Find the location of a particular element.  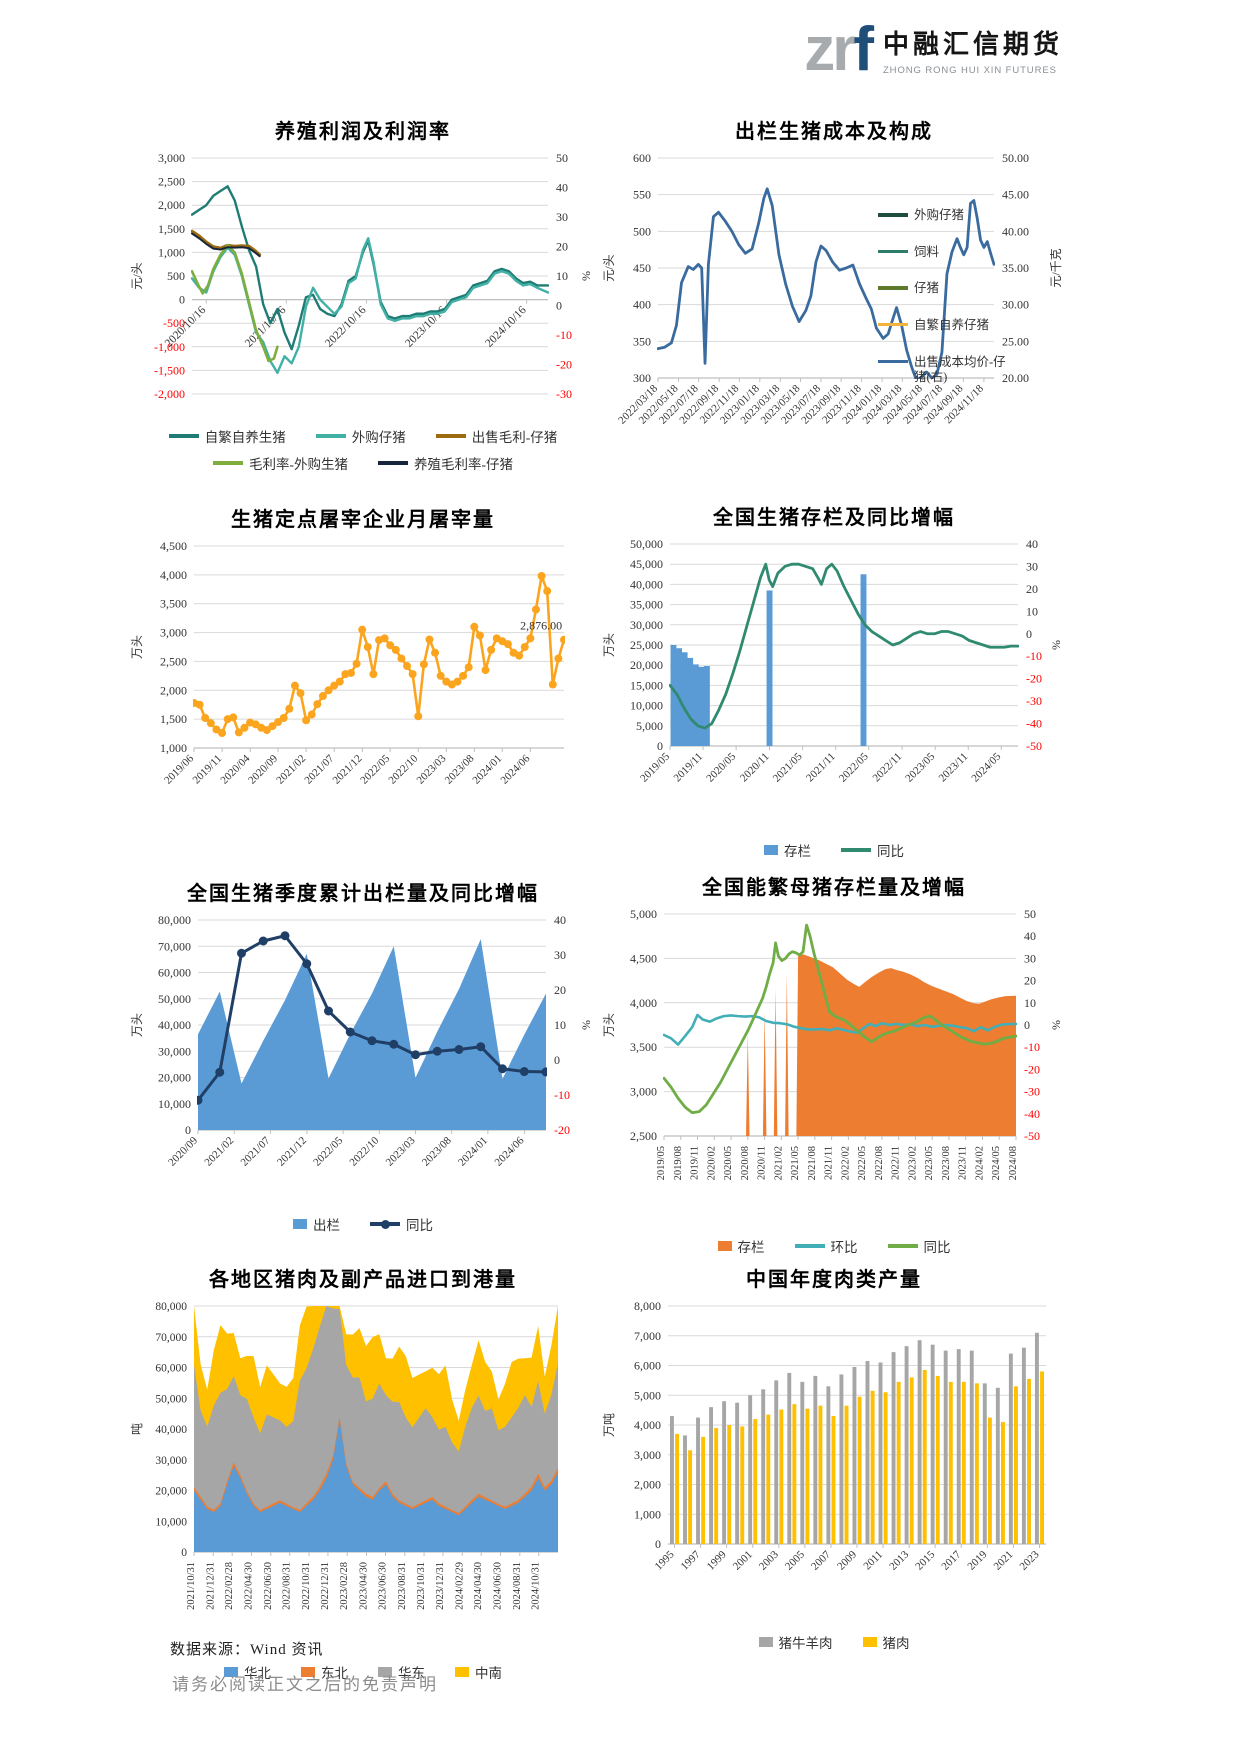

legend-label: 环比 is located at coordinates (844, 1247).